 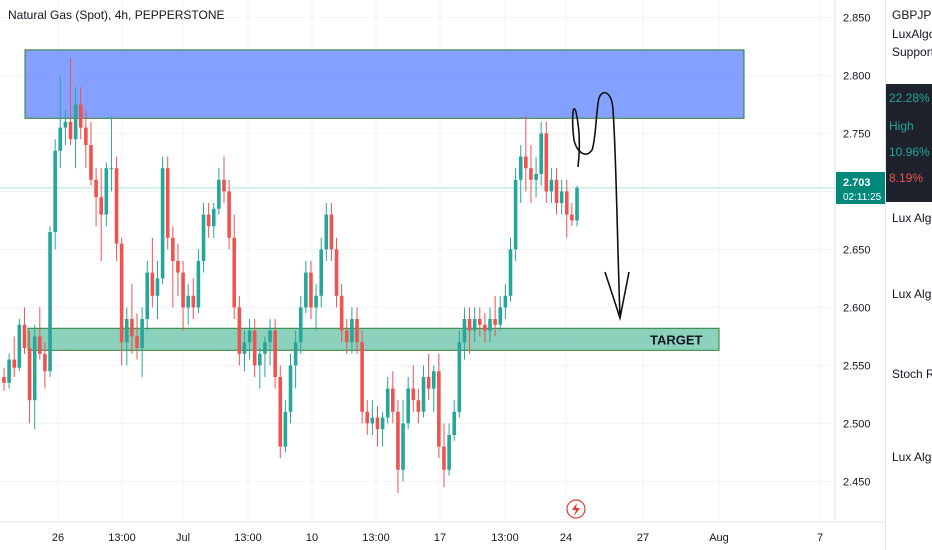 What do you see at coordinates (912, 374) in the screenshot?
I see `panel-item3: Stoch RSI` at bounding box center [912, 374].